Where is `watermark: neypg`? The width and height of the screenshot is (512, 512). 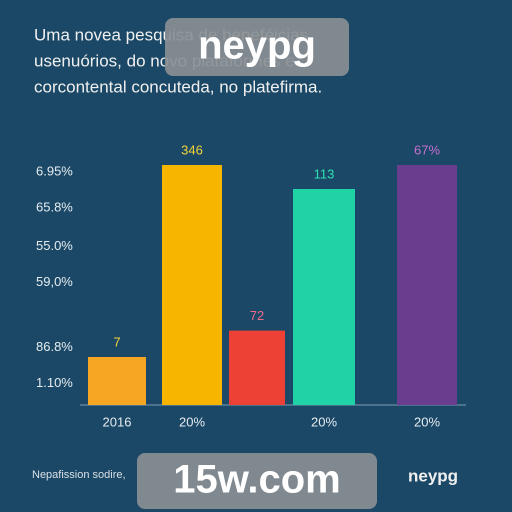 watermark: neypg is located at coordinates (257, 46).